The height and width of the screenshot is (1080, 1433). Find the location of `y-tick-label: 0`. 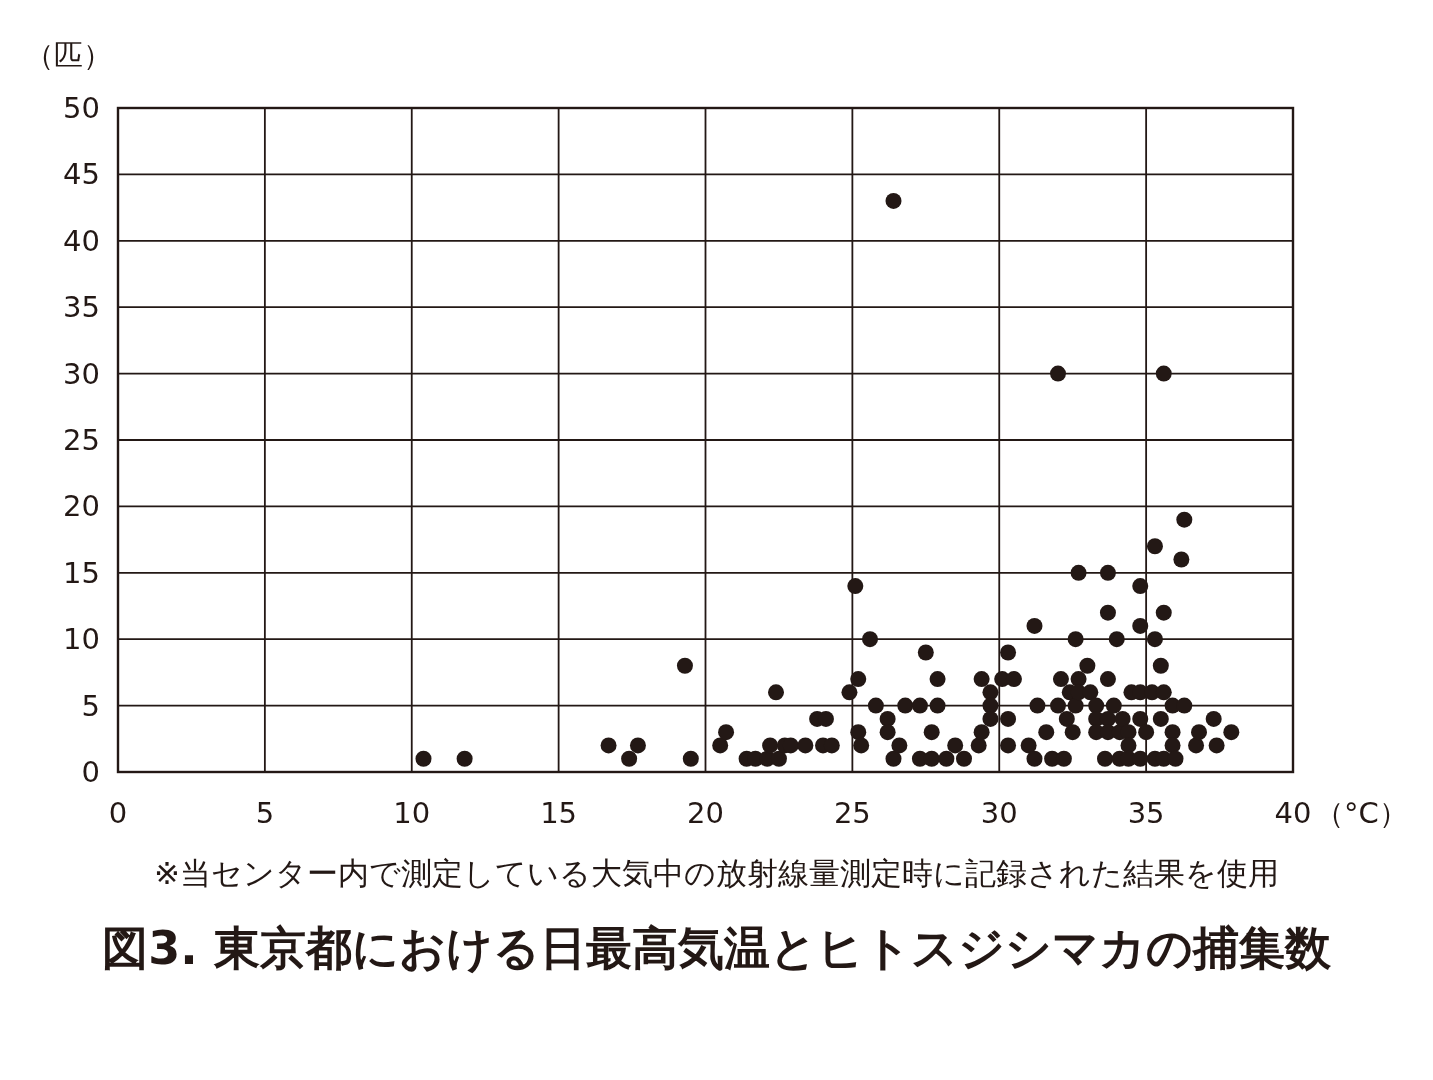

y-tick-label: 0 is located at coordinates (90, 772).